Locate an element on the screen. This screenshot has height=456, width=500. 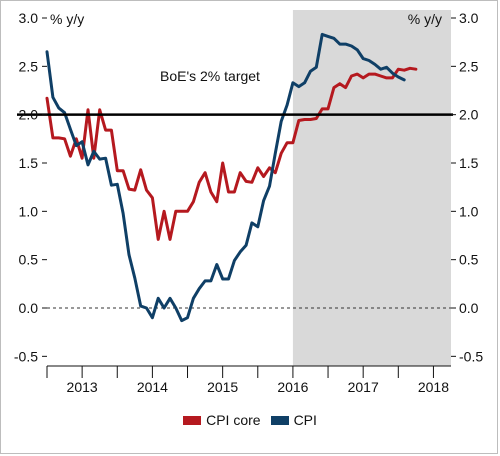
legend: CPI core CPI is located at coordinates (250, 420).